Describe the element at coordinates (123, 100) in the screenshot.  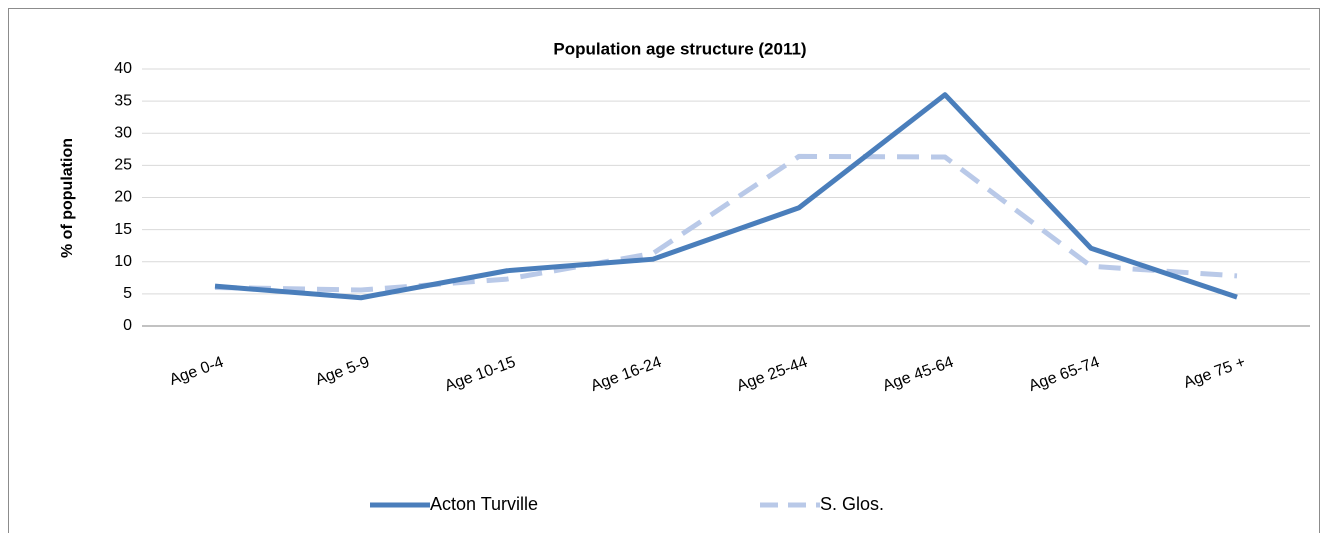
I see `y-tick-label: 35` at that location.